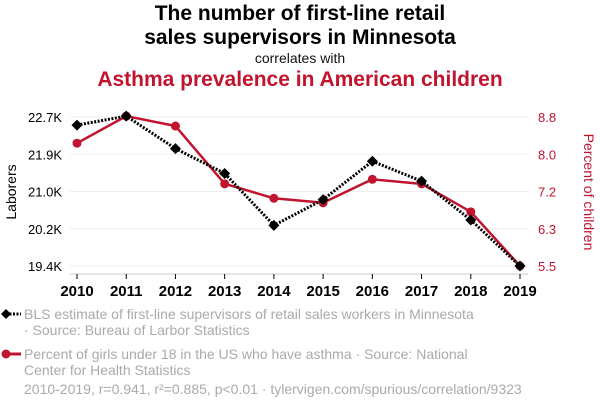  I want to click on legend-asthma-line2: Center for Health Statistics, so click(107, 370).